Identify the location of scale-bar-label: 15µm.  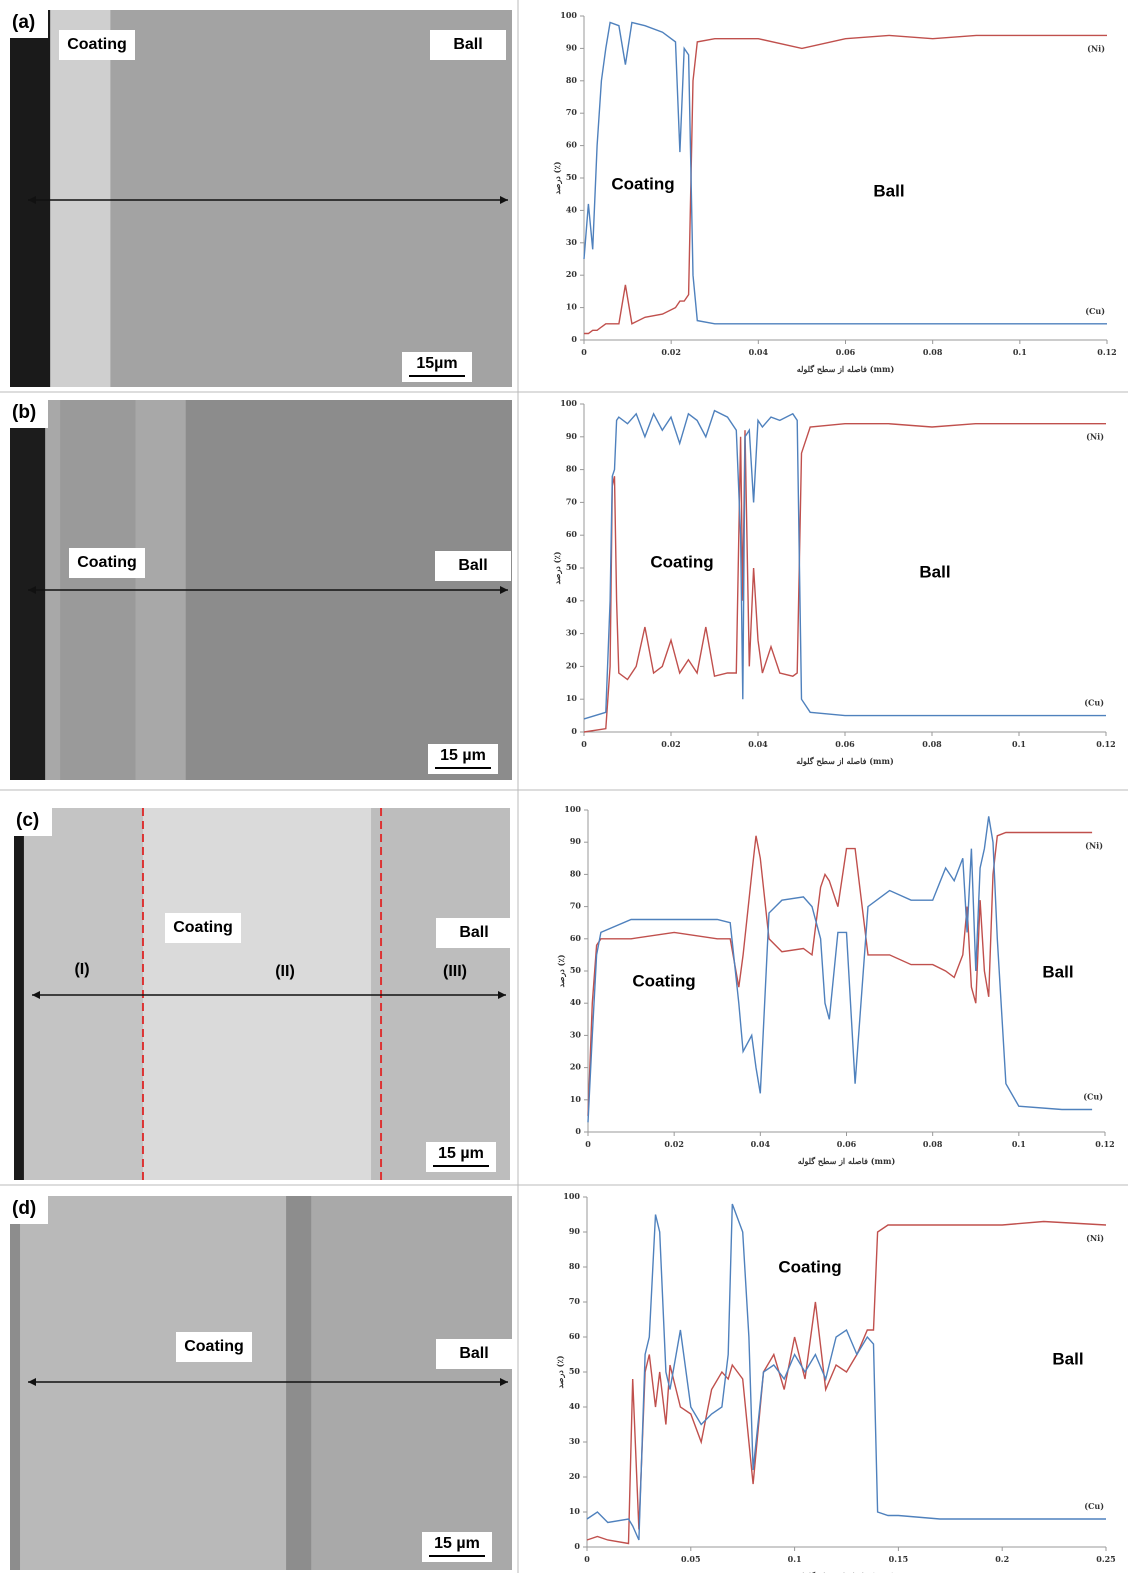
(436, 363).